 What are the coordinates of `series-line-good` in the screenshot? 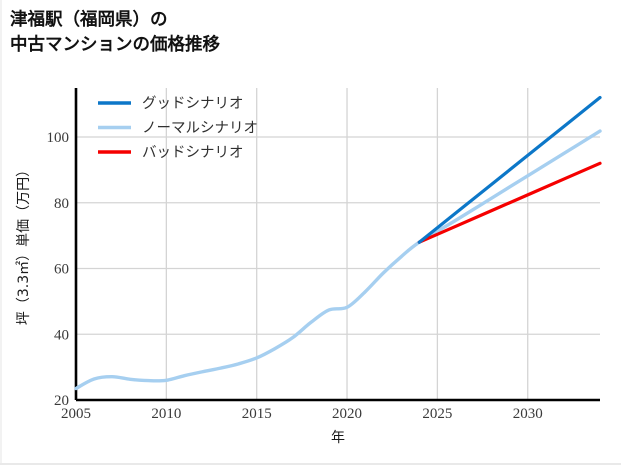 It's located at (509, 169).